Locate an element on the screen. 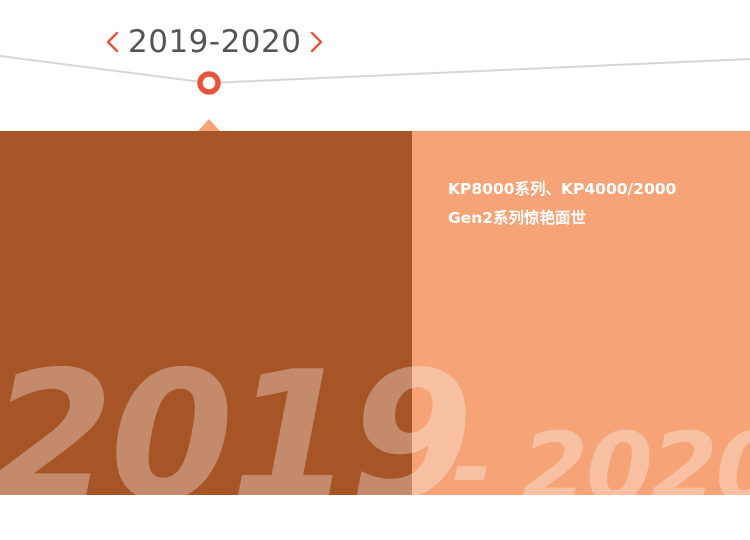 The width and height of the screenshot is (750, 540). milestone-headline-line2: Gen2系列惊艳面世 is located at coordinates (517, 218).